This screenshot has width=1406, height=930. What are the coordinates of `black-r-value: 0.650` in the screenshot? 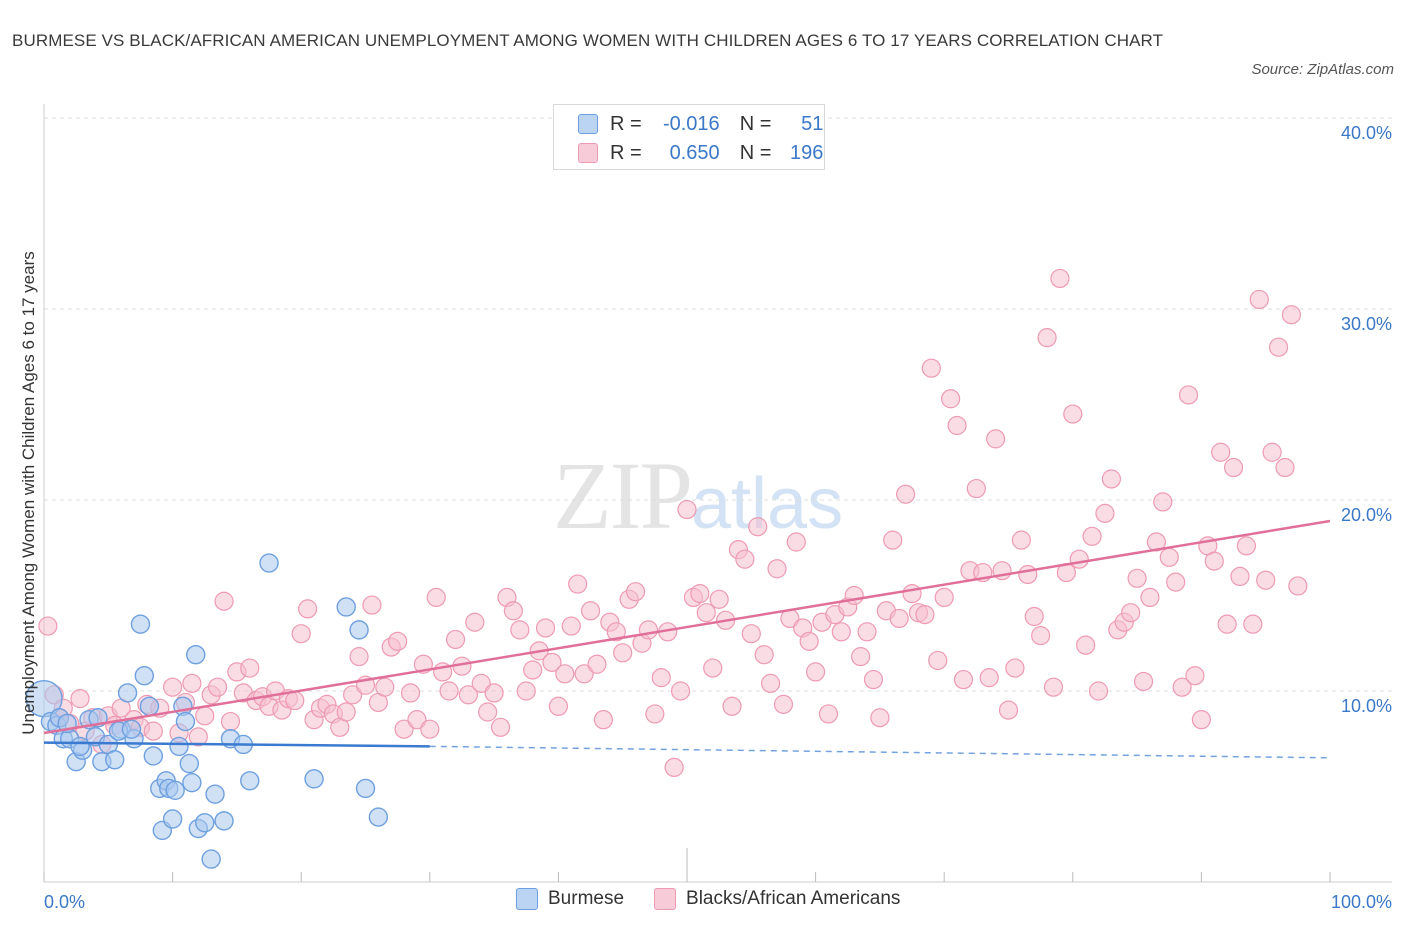 It's located at (694, 152).